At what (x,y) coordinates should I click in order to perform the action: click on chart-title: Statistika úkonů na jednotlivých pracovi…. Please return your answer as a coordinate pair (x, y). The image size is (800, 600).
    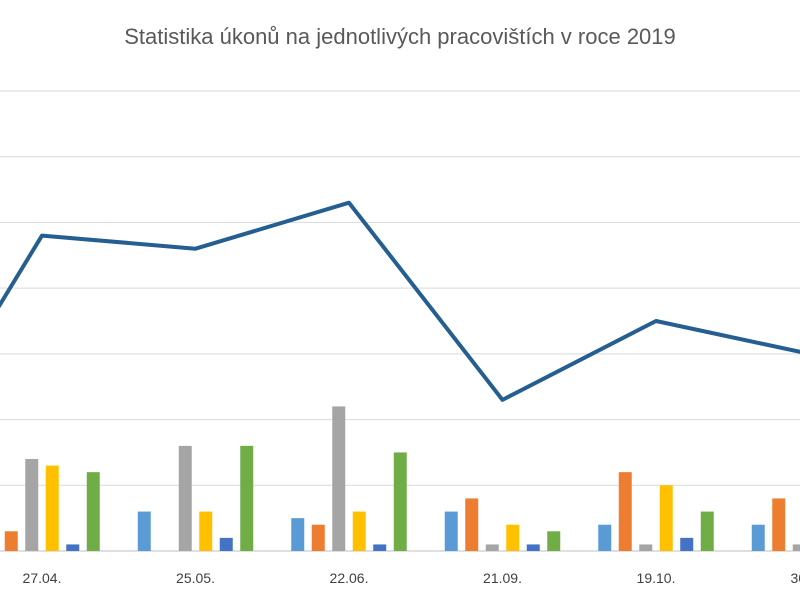
    Looking at the image, I should click on (400, 36).